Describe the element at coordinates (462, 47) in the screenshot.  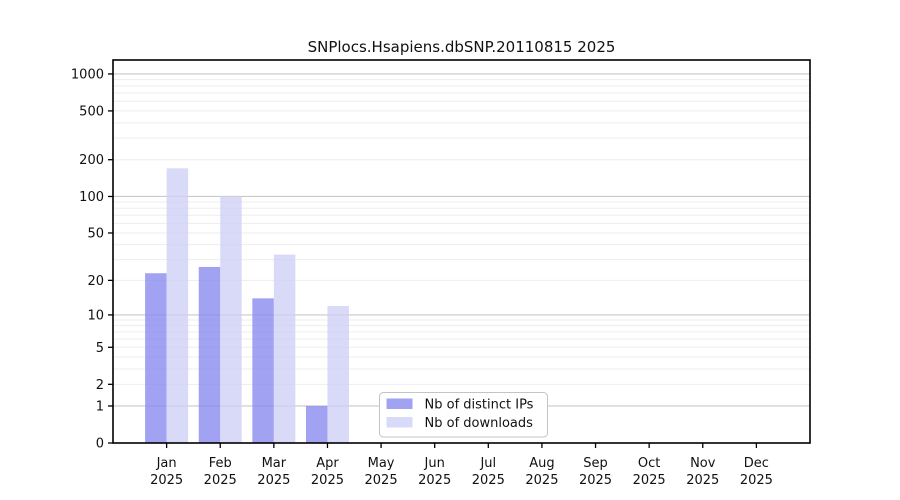
I see `chart-title: SNPlocs.Hsapiens.dbSNP.20110815 2025` at that location.